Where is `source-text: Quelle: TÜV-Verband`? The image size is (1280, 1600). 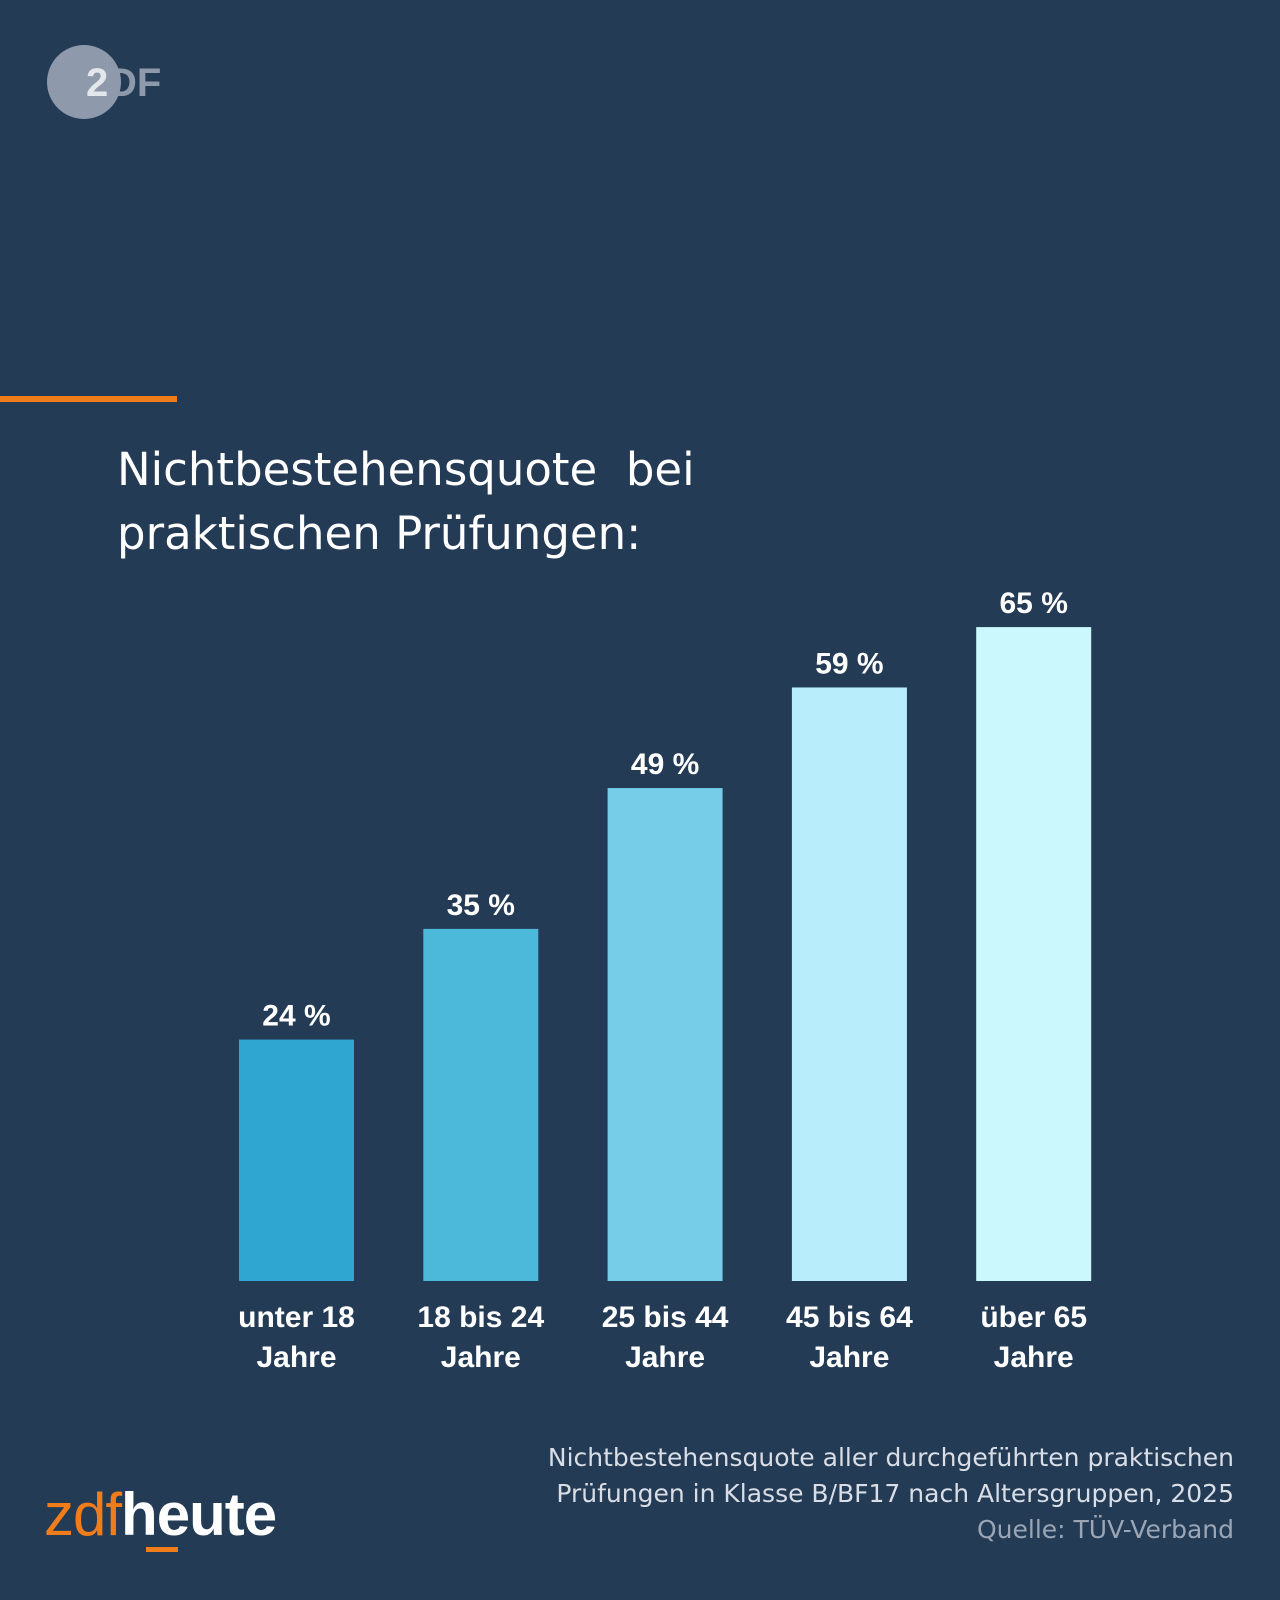 source-text: Quelle: TÜV-Verband is located at coordinates (1105, 1529).